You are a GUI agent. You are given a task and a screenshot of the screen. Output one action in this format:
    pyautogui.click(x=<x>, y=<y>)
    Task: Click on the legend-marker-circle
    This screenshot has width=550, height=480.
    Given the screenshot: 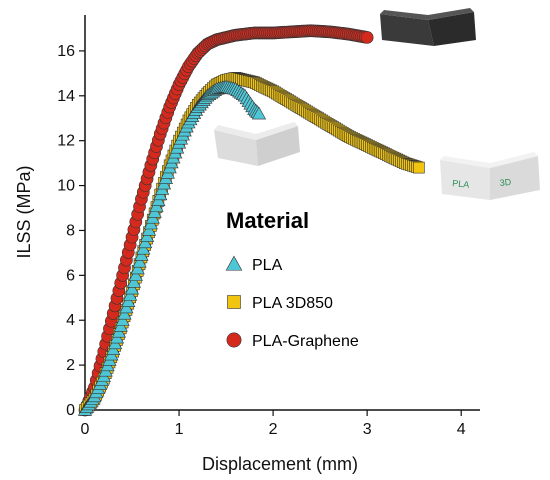 What is the action you would take?
    pyautogui.click(x=234, y=340)
    